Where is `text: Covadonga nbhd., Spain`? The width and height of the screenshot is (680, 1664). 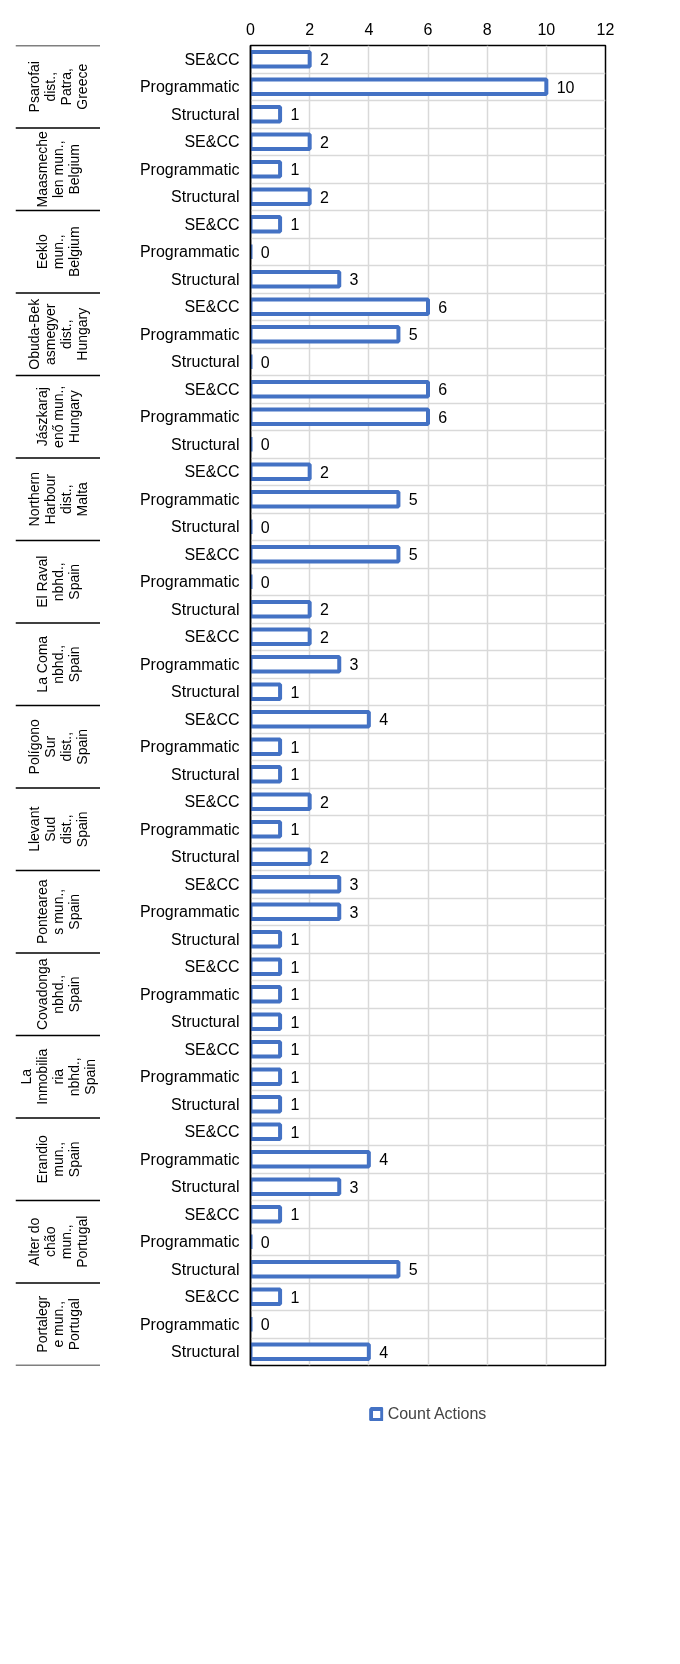 text: Covadonga nbhd., Spain is located at coordinates (58, 994).